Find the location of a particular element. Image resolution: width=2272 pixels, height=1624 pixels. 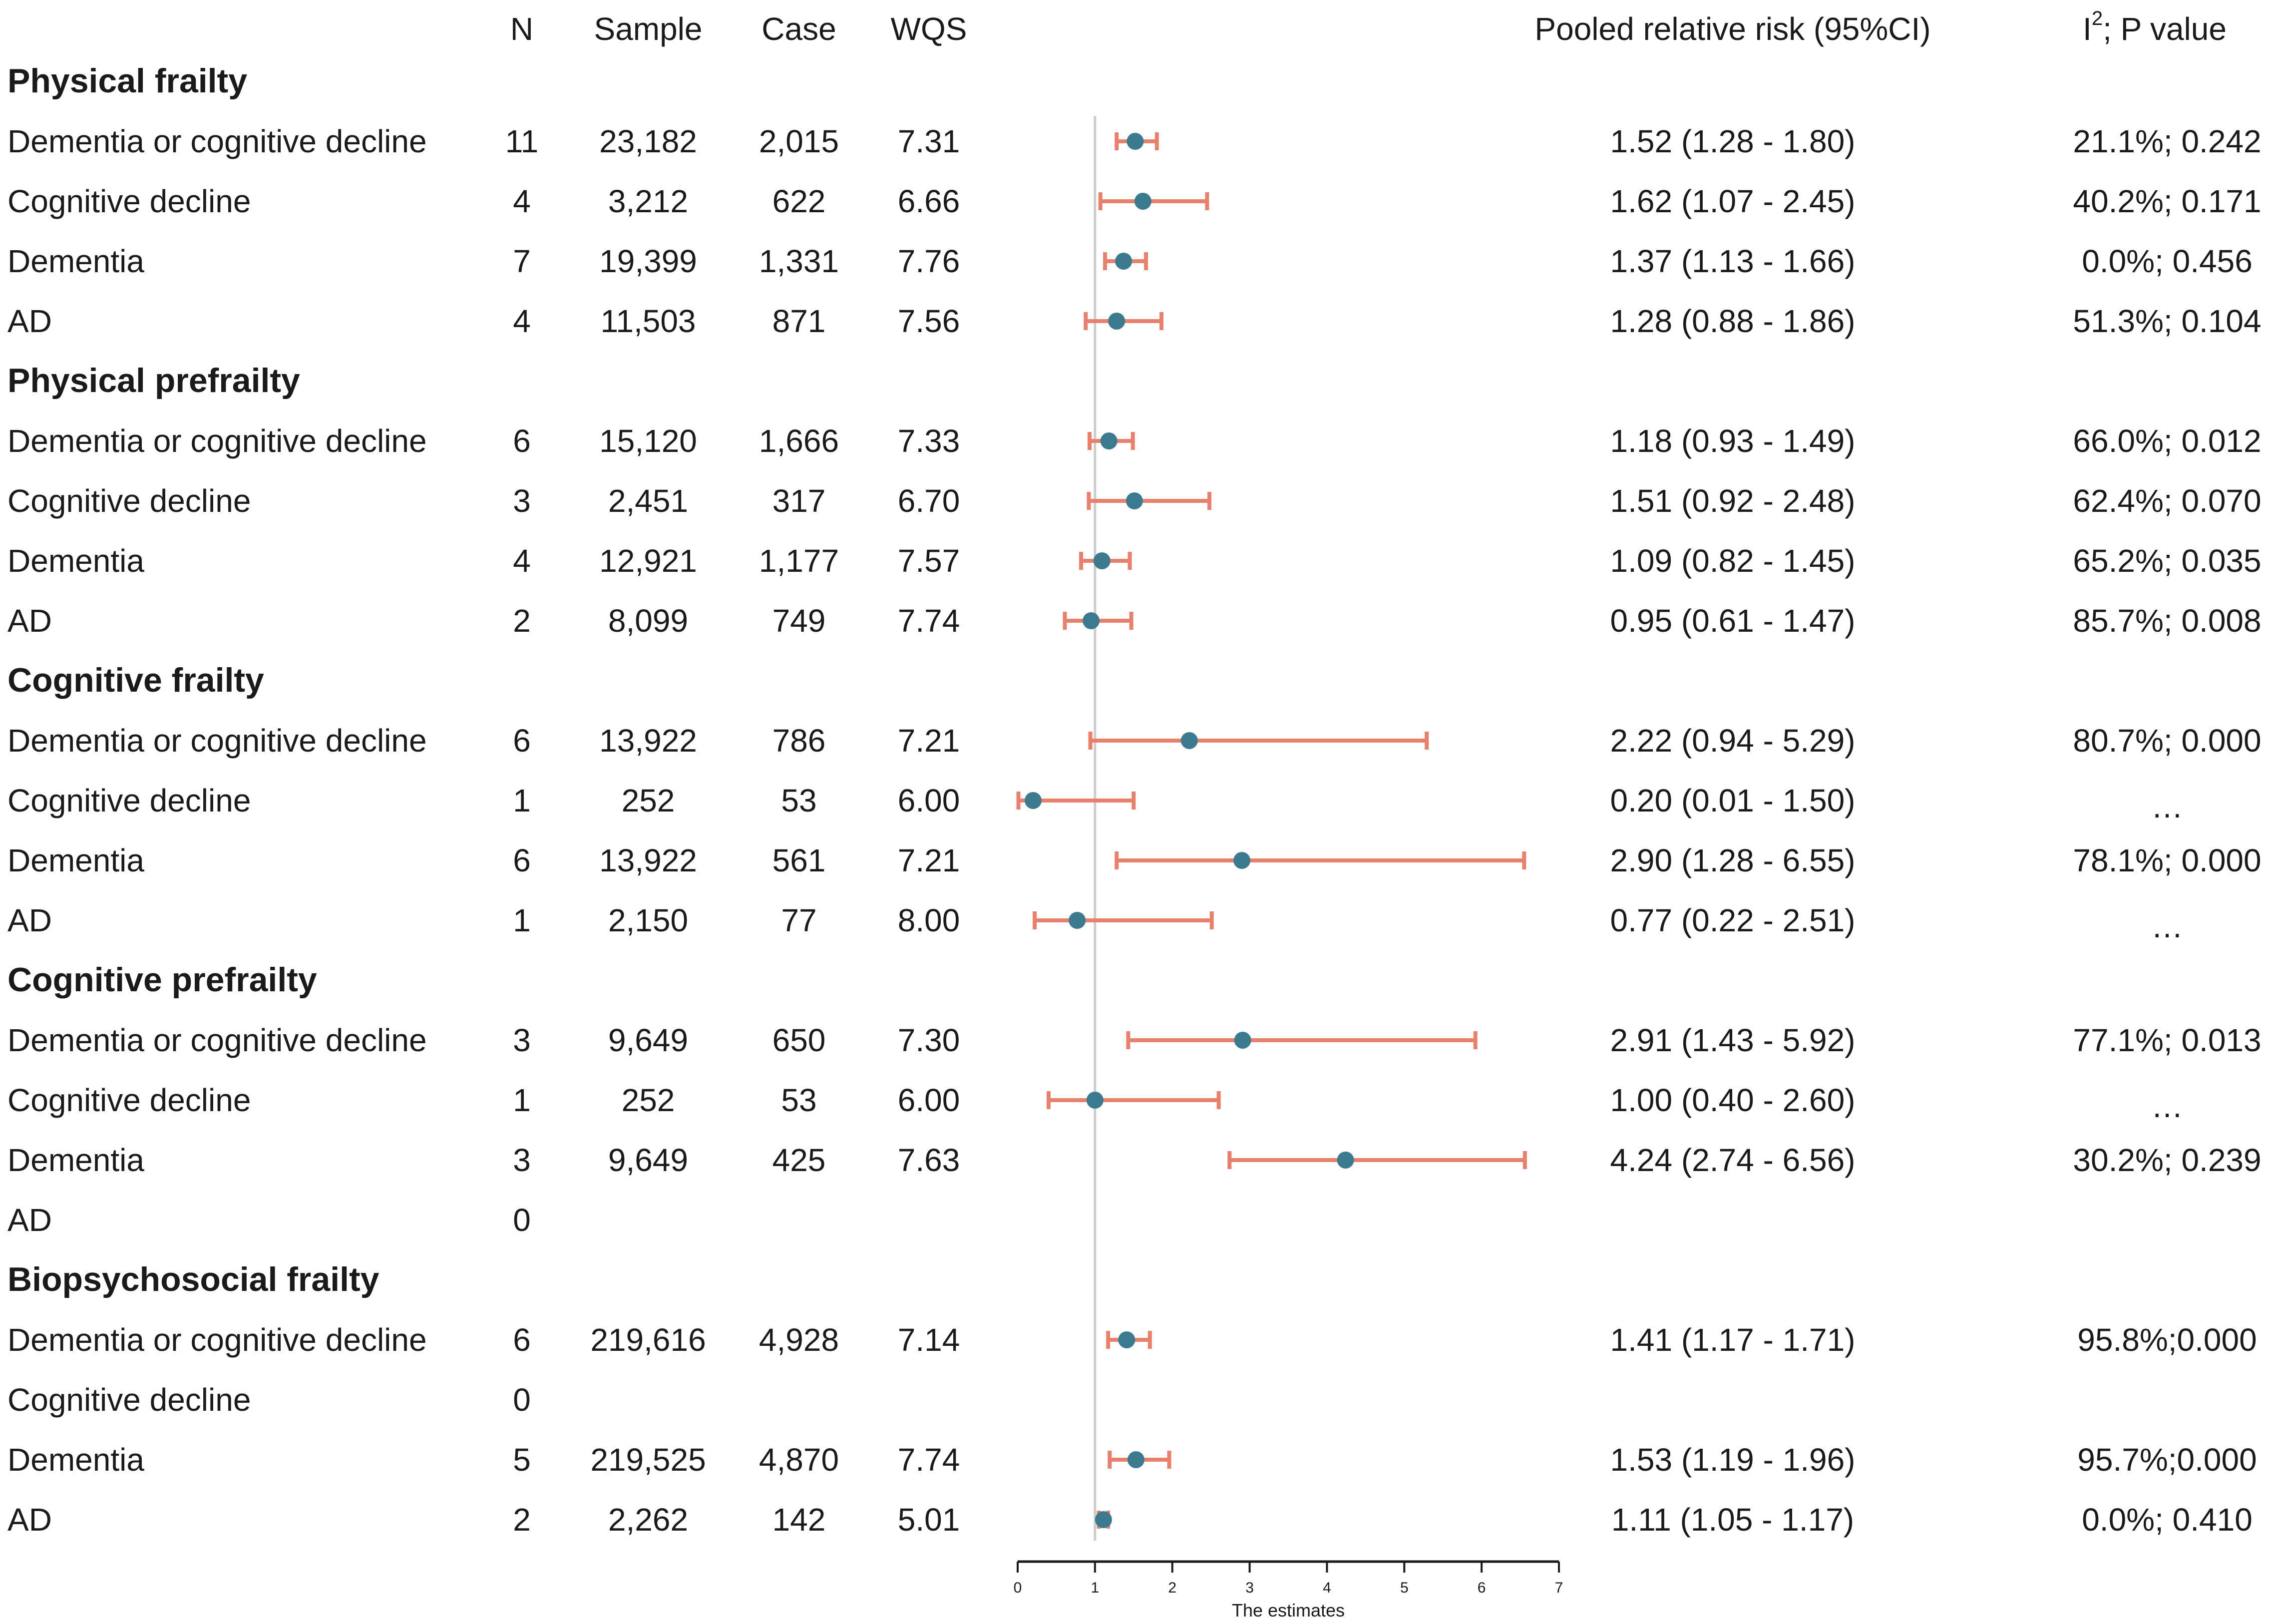

row-sample: 19,399 is located at coordinates (648, 261).